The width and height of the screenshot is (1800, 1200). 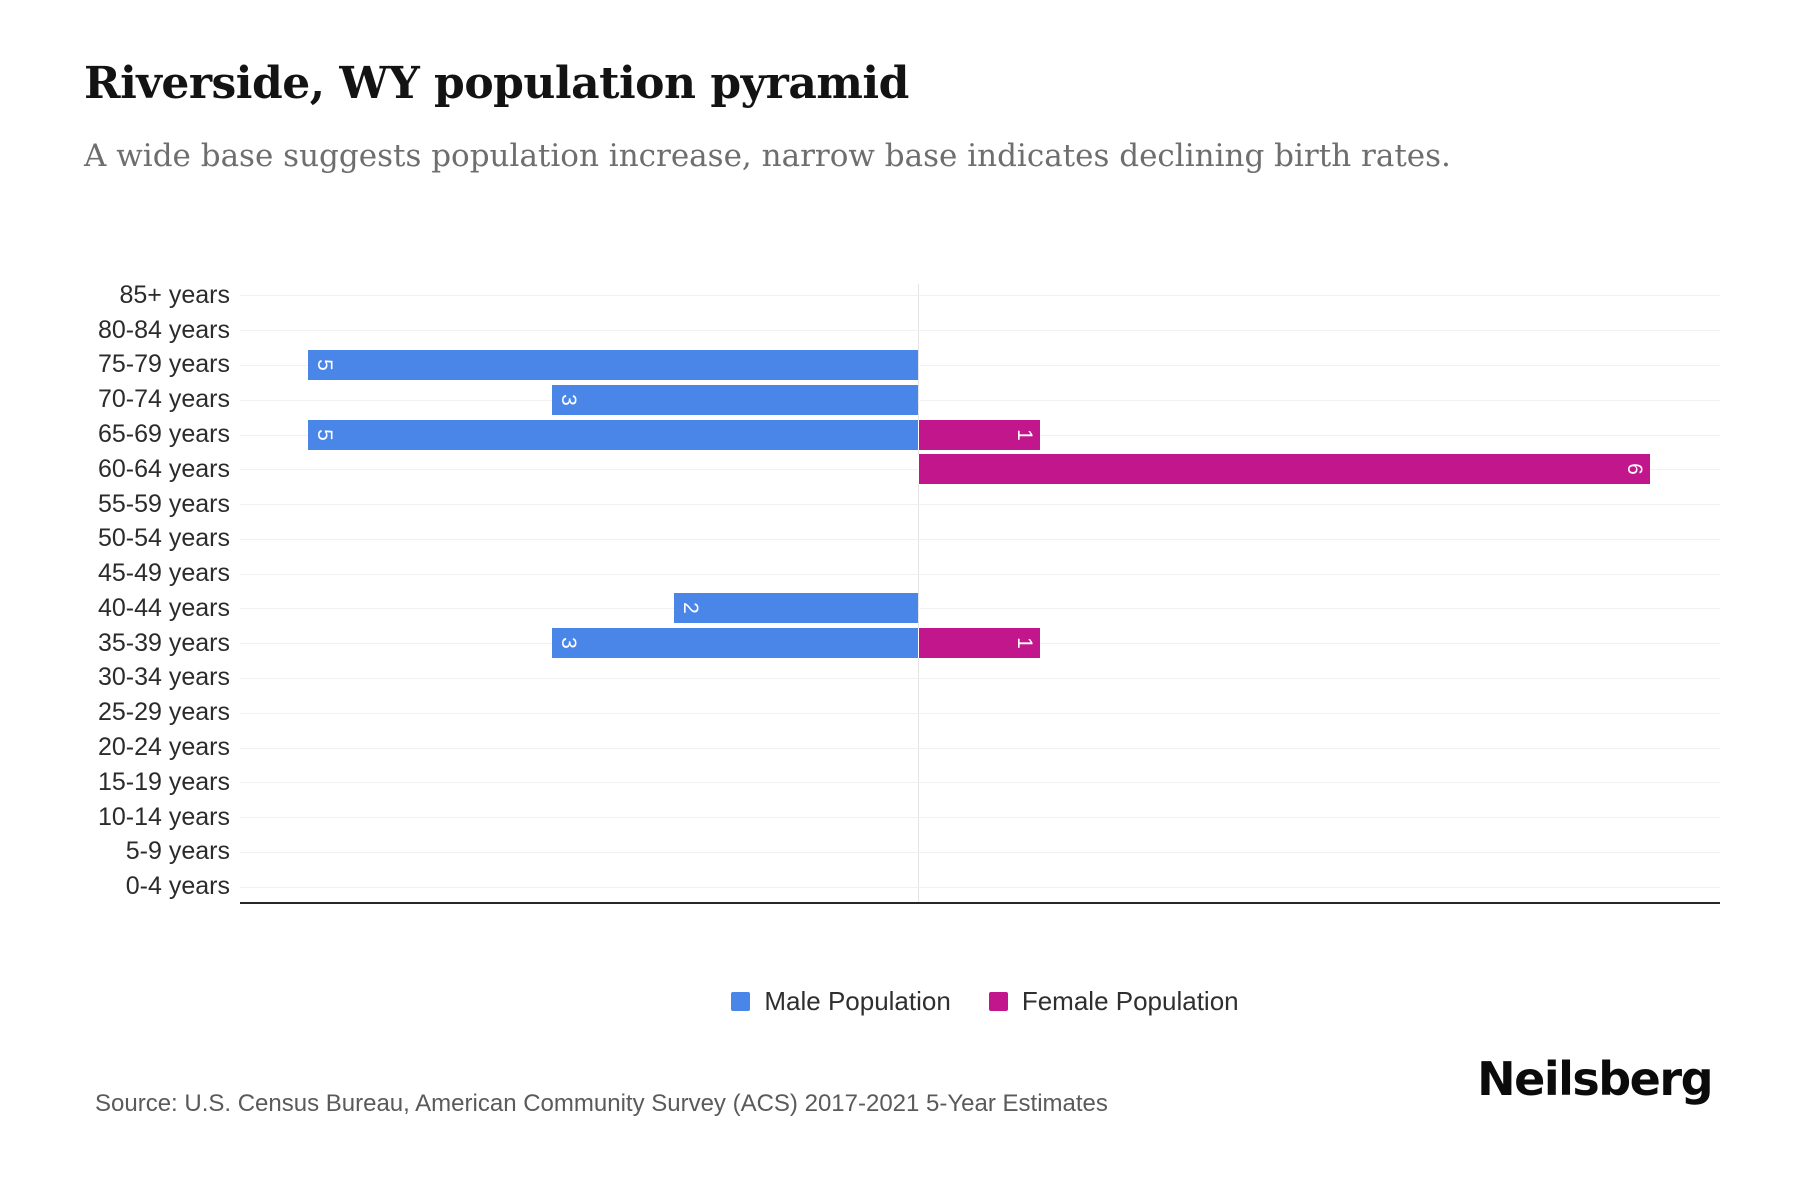 What do you see at coordinates (163, 607) in the screenshot?
I see `y-axis-label: 40-44 years` at bounding box center [163, 607].